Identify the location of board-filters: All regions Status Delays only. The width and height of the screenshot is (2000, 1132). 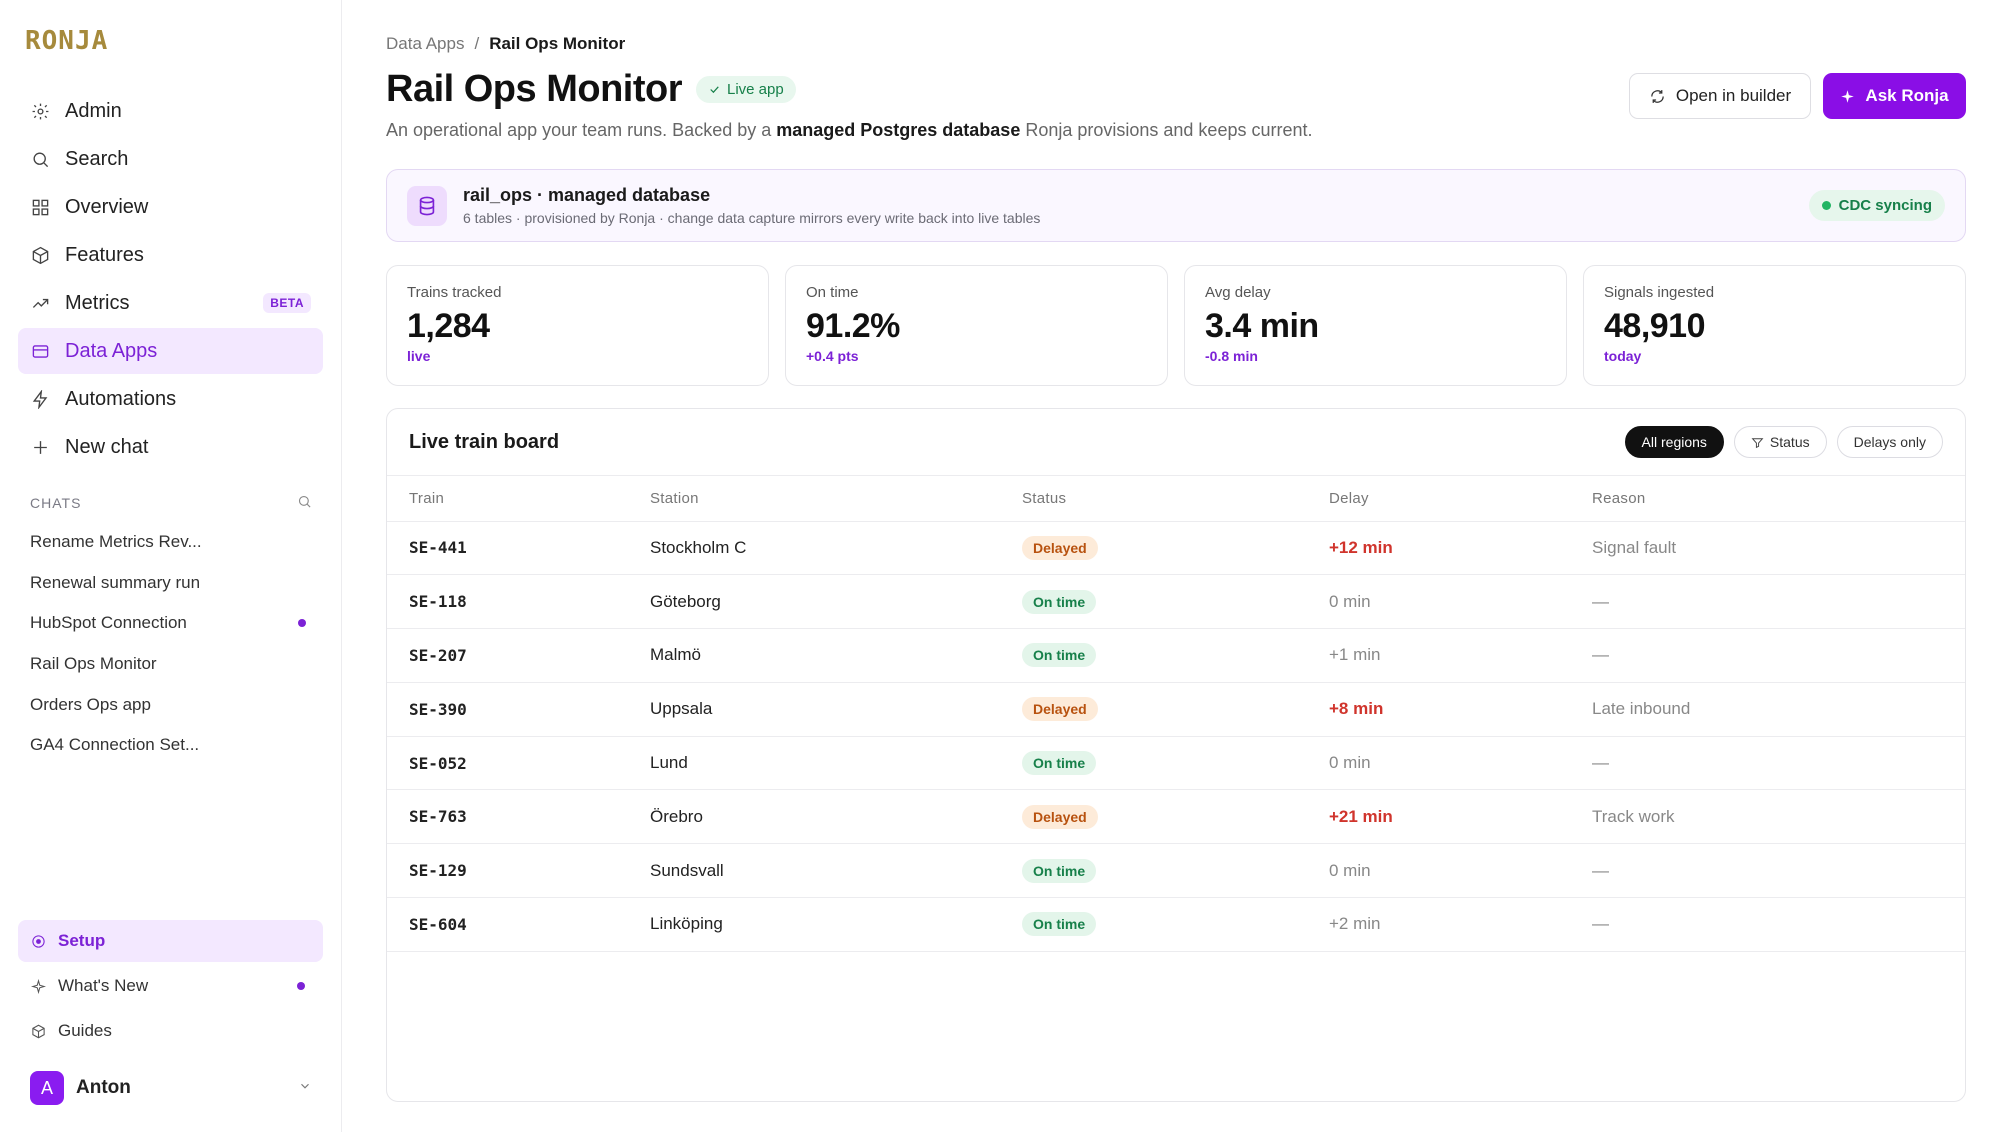
(1783, 442).